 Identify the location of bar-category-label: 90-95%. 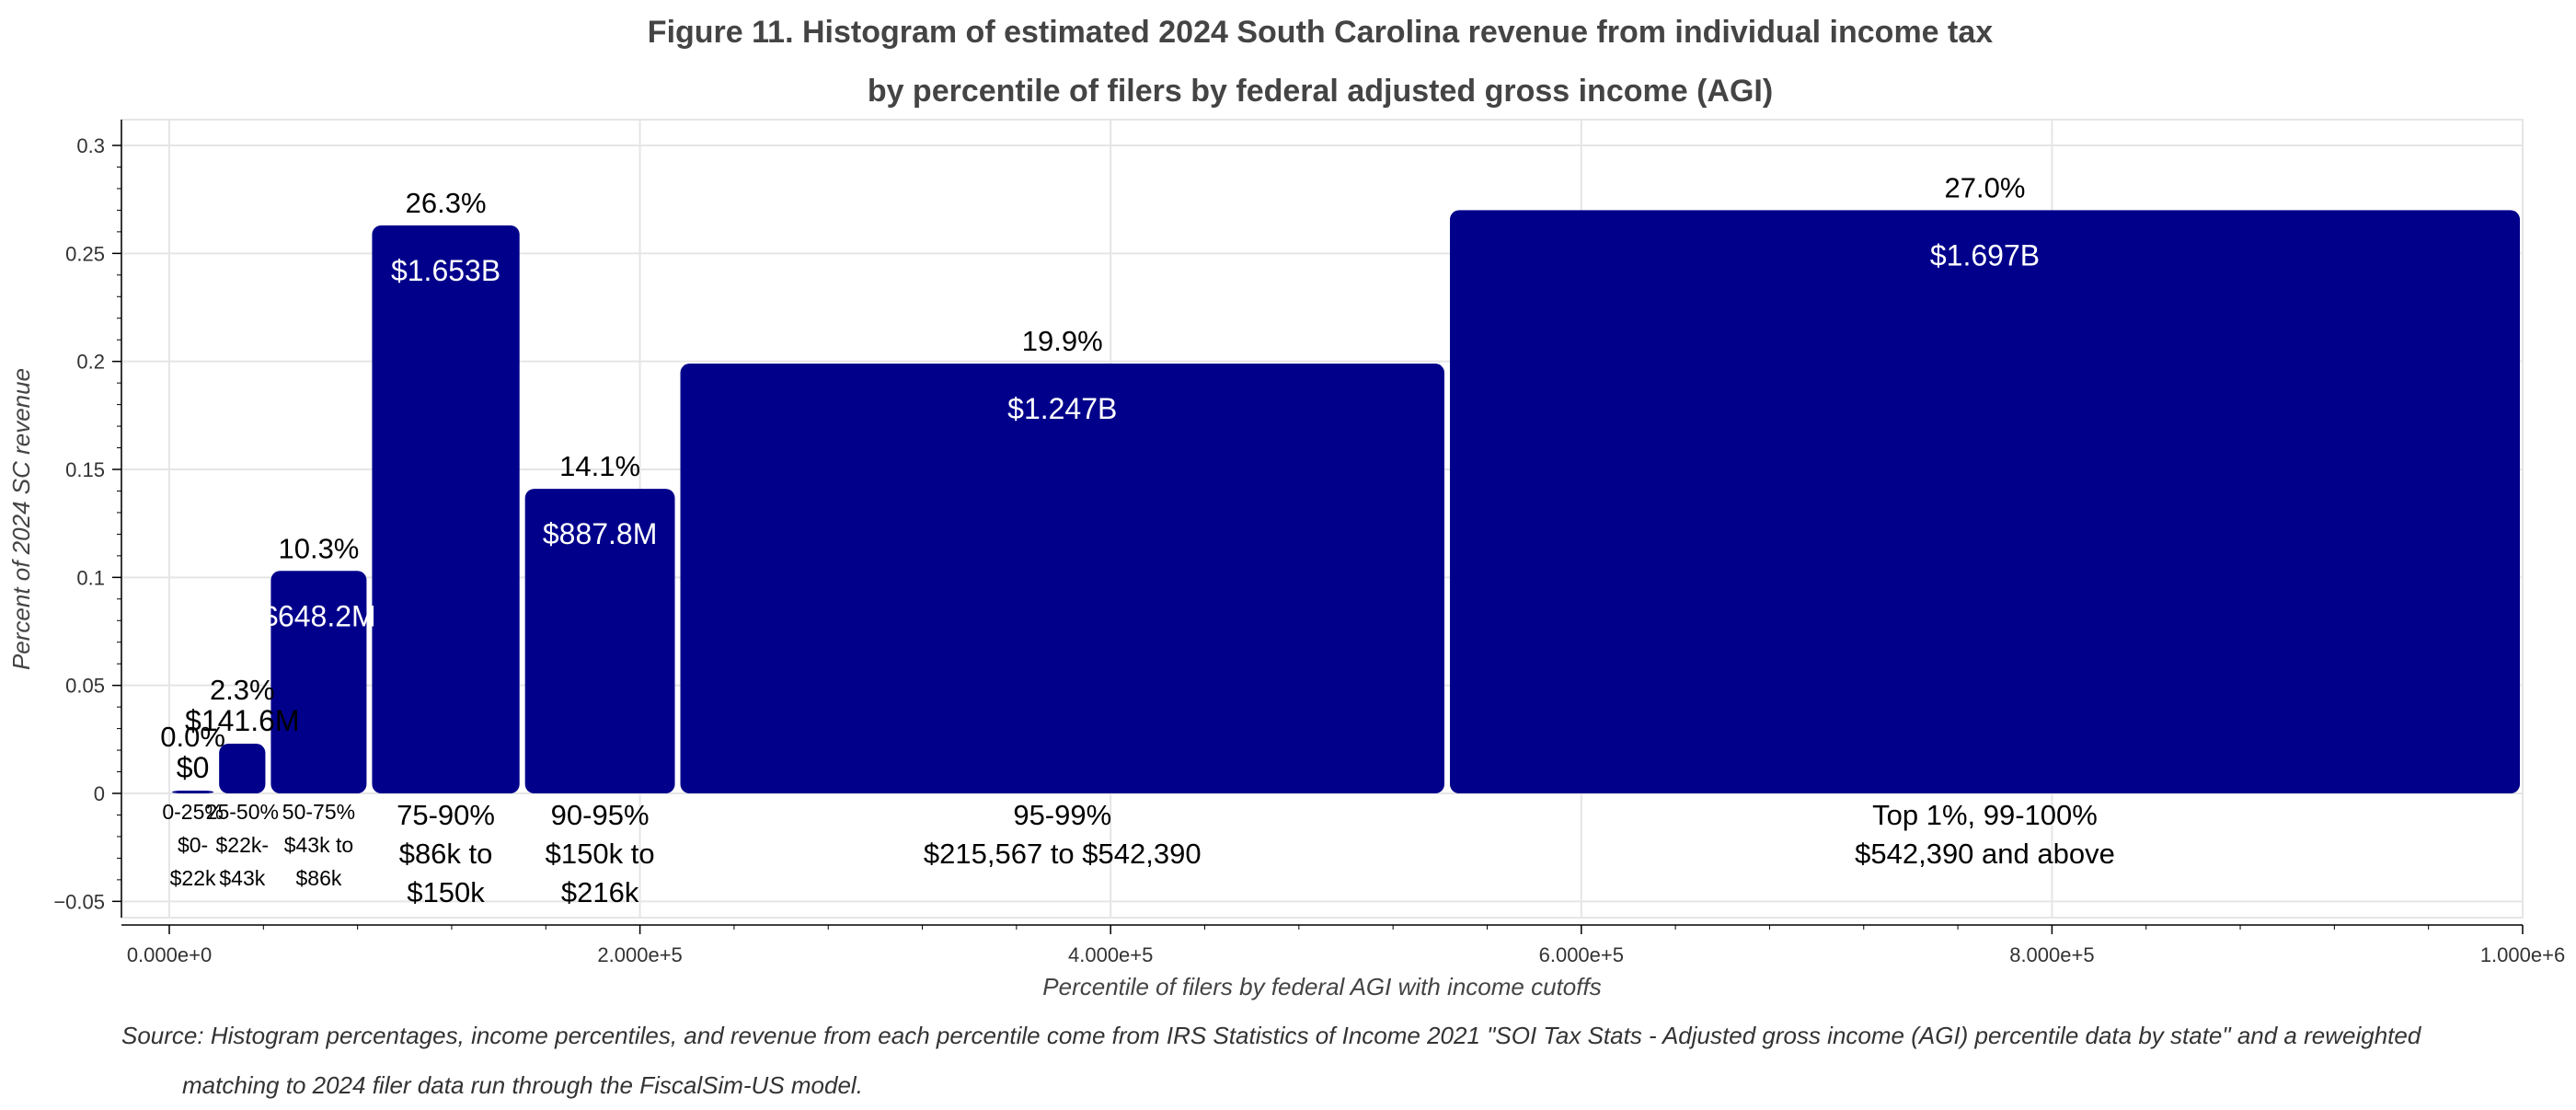
(600, 815).